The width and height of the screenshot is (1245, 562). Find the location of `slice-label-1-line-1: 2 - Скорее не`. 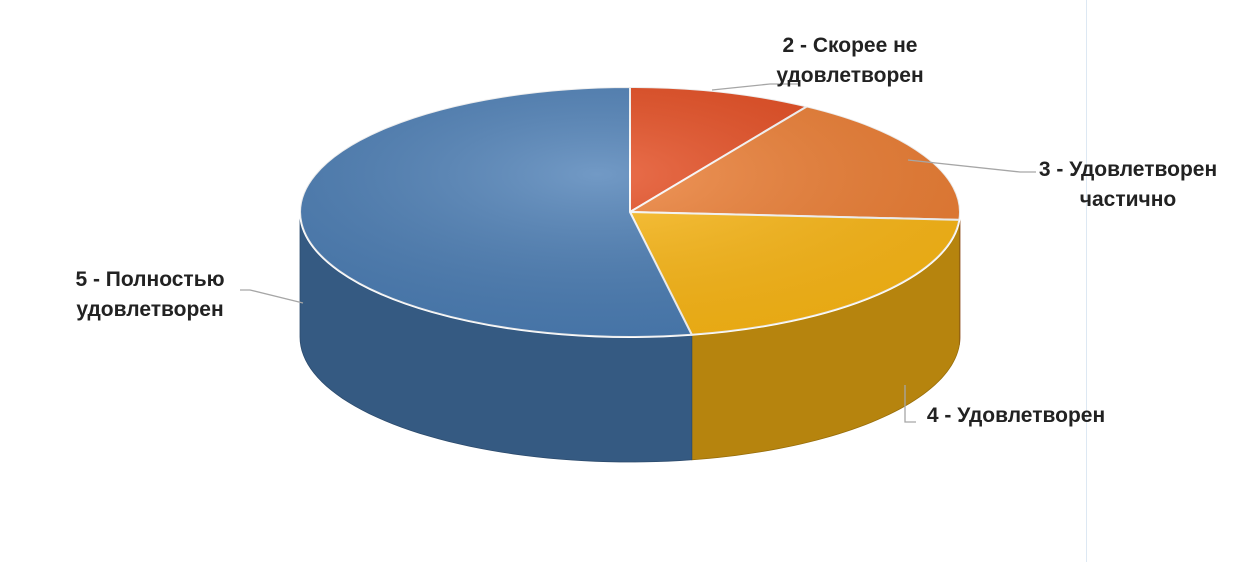

slice-label-1-line-1: 2 - Скорее не is located at coordinates (850, 45).